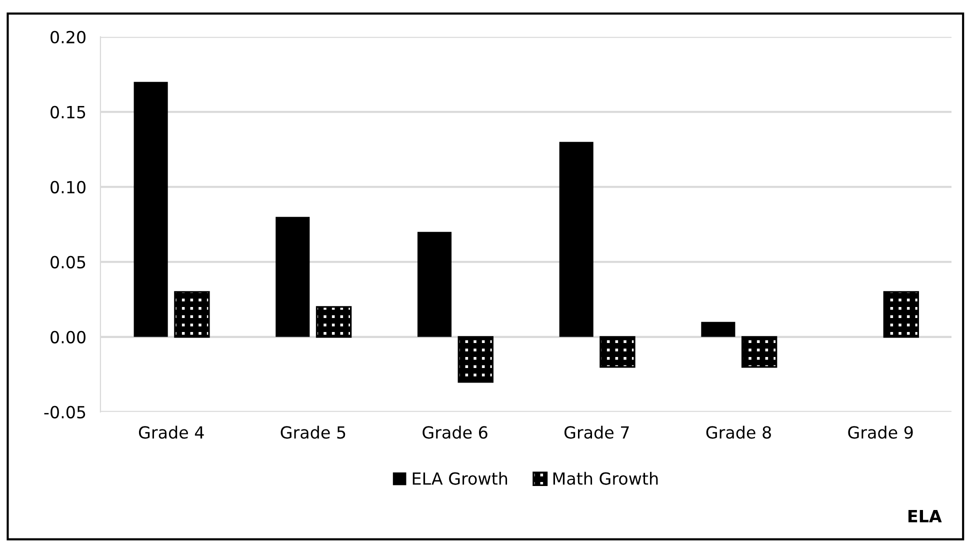 The height and width of the screenshot is (542, 966). Describe the element at coordinates (68, 187) in the screenshot. I see `y-tick-label: 0.10` at that location.